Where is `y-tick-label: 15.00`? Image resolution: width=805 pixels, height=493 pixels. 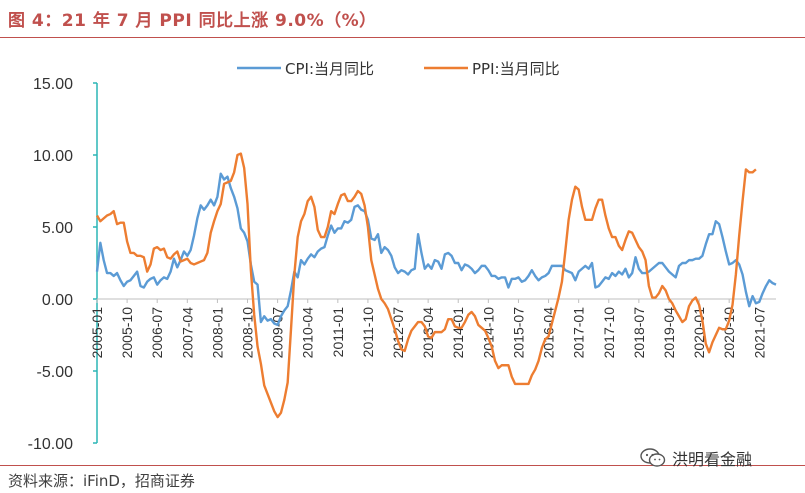
y-tick-label: 15.00 is located at coordinates (53, 84).